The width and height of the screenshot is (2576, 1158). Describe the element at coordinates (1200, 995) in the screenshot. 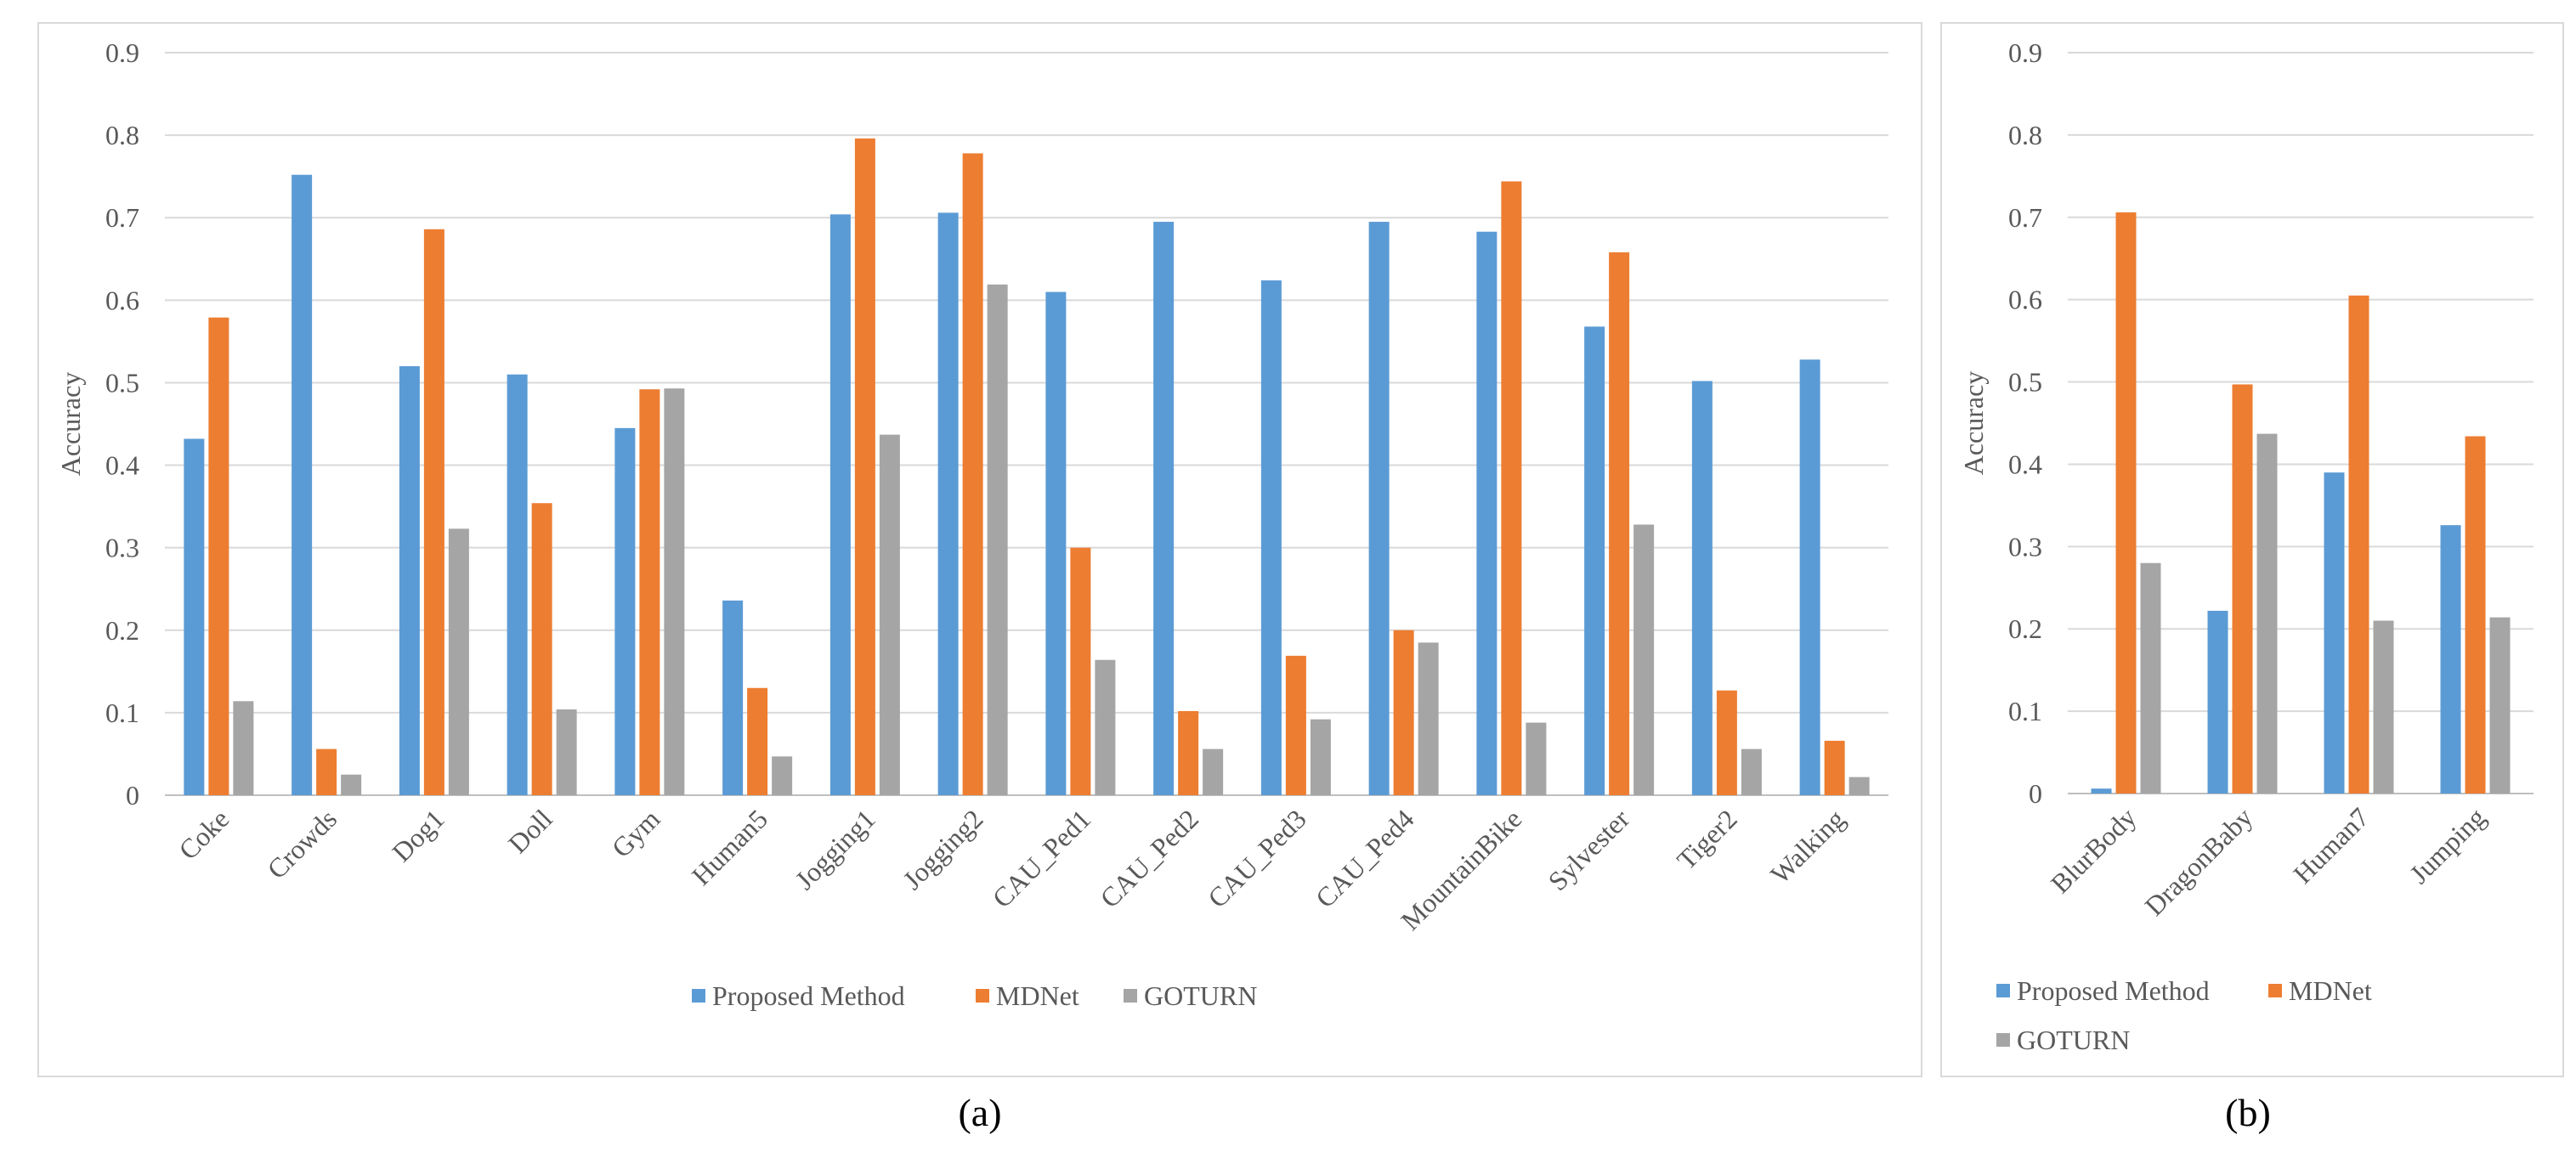

I see `chart-a-legend-label: GOTURN` at that location.